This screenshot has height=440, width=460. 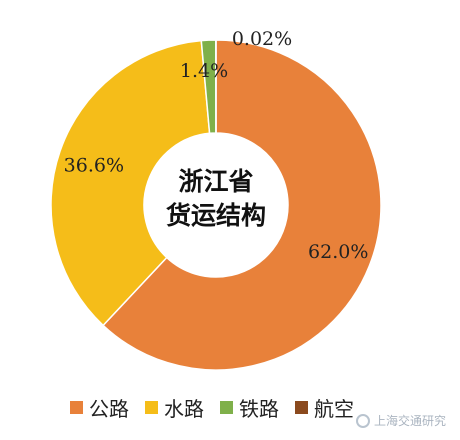 I want to click on center-label-line-2: 货运结构, so click(x=216, y=215).